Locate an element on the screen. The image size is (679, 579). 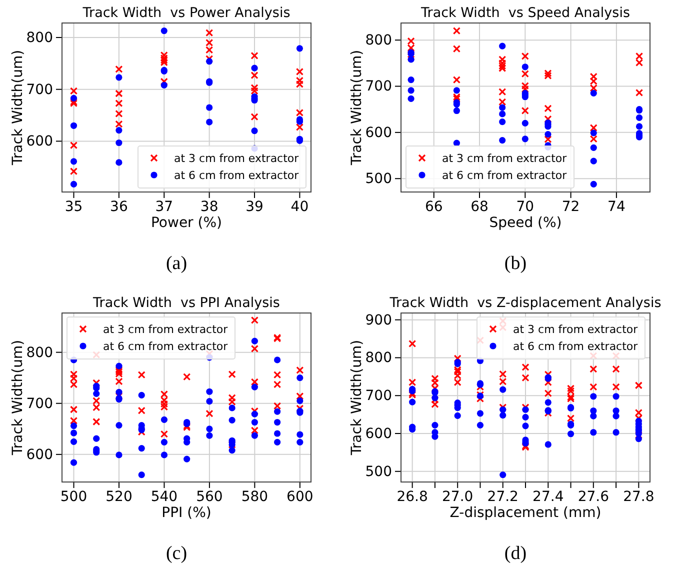
y-tick-label: 900 is located at coordinates (378, 320).